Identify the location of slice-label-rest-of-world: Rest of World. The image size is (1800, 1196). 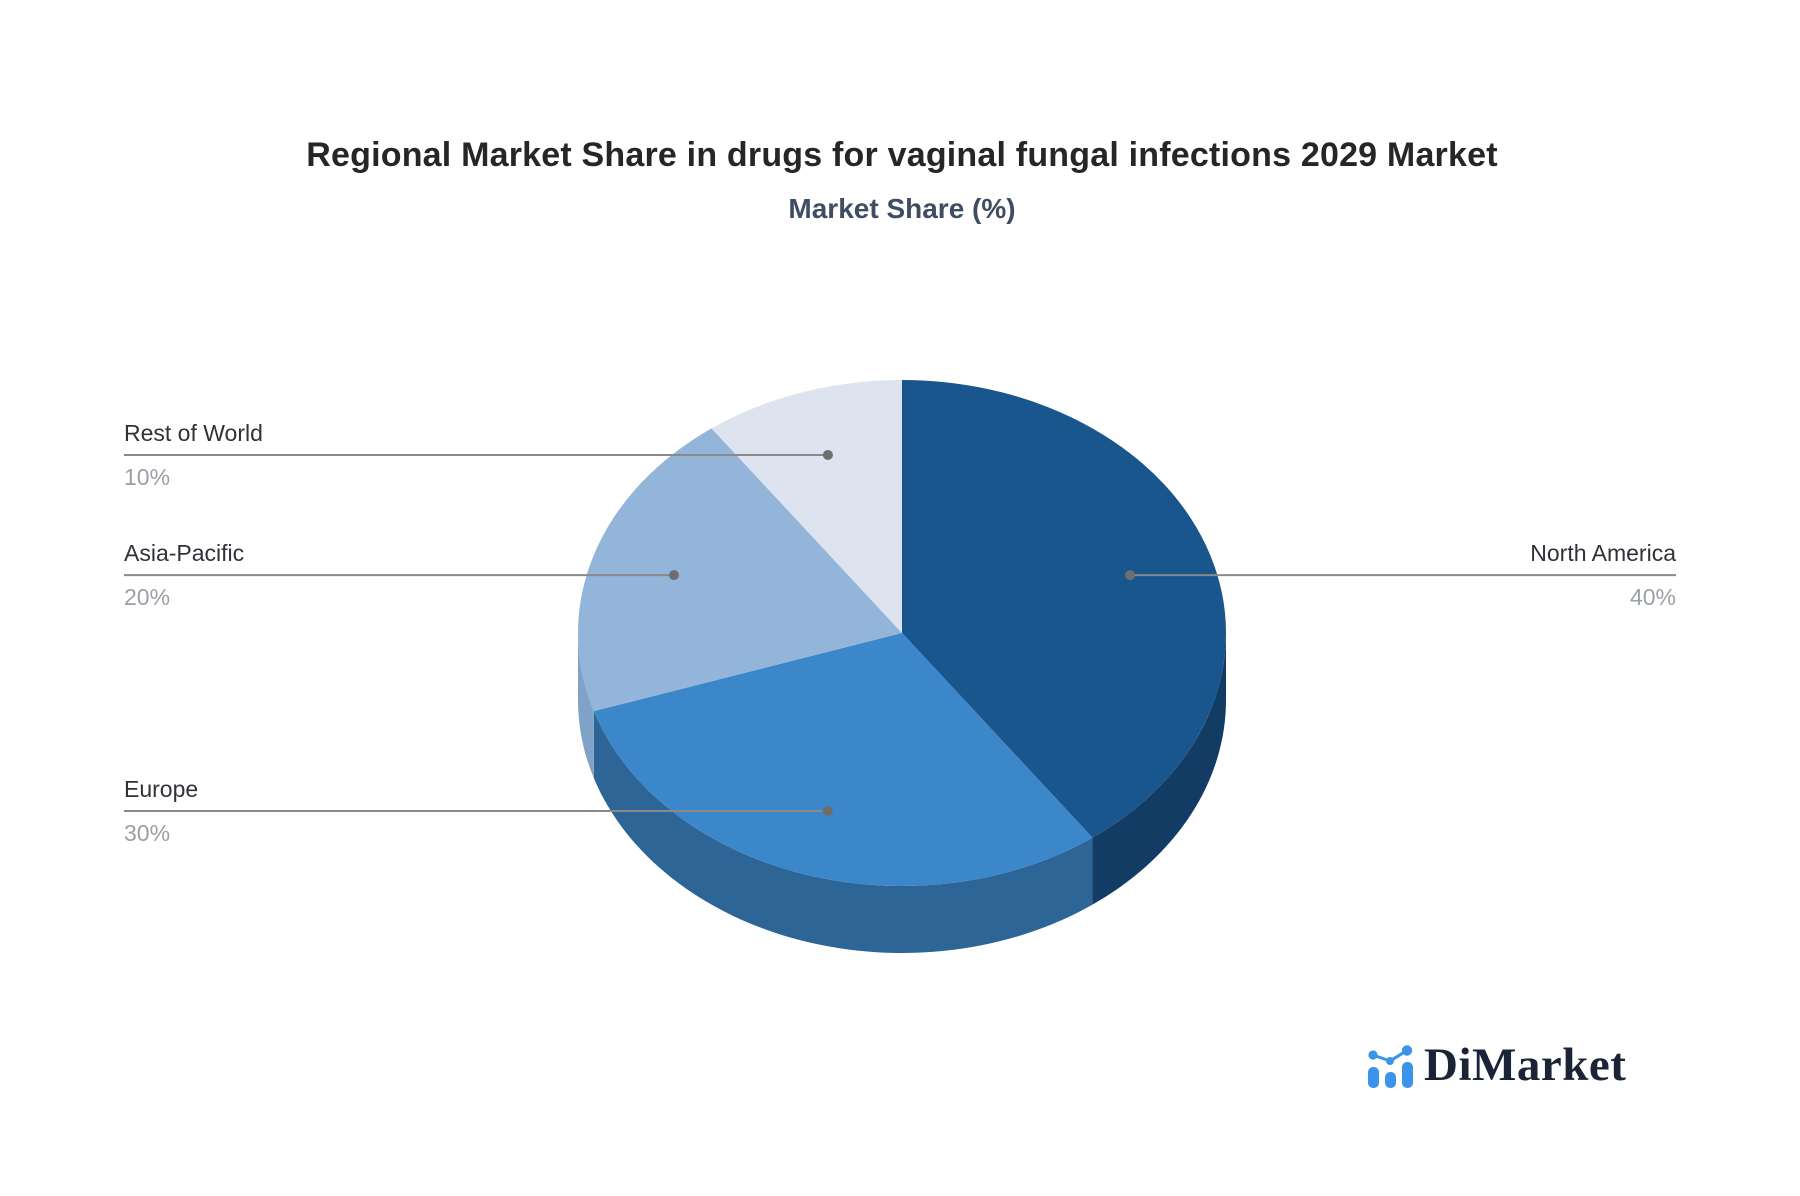
(193, 432).